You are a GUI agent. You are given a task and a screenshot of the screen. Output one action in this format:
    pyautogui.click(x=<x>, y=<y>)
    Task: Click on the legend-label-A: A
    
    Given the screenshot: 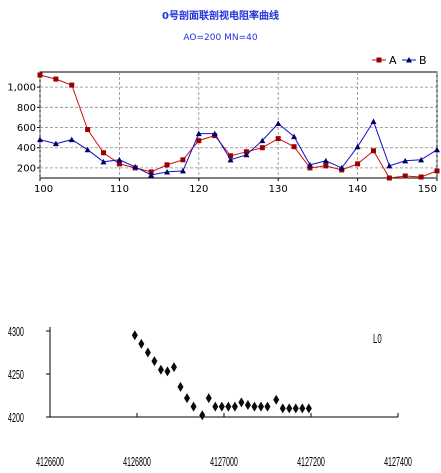 What is the action you would take?
    pyautogui.click(x=393, y=60)
    